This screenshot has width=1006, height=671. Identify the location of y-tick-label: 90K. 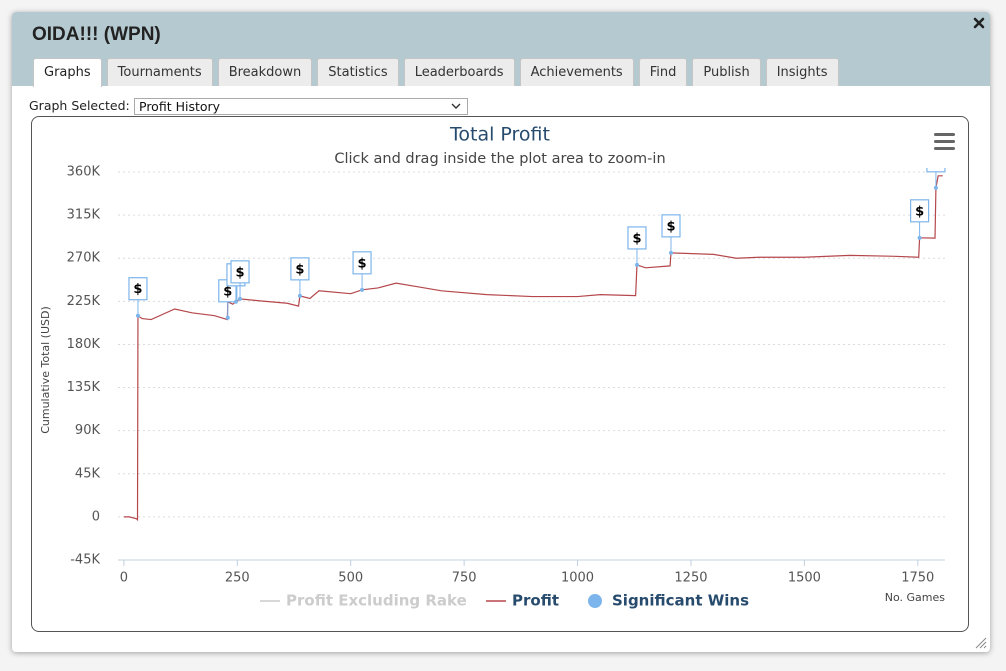
(88, 430).